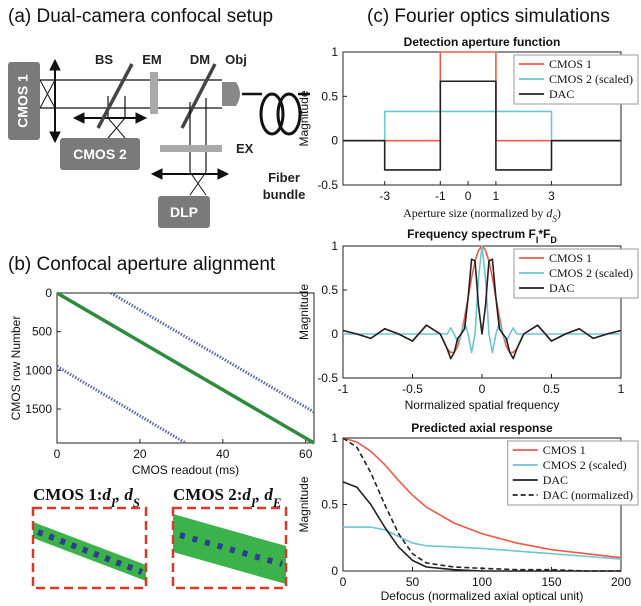 This screenshot has width=641, height=606. Describe the element at coordinates (67, 494) in the screenshot. I see `inset-label-part: CMOS 1:` at that location.